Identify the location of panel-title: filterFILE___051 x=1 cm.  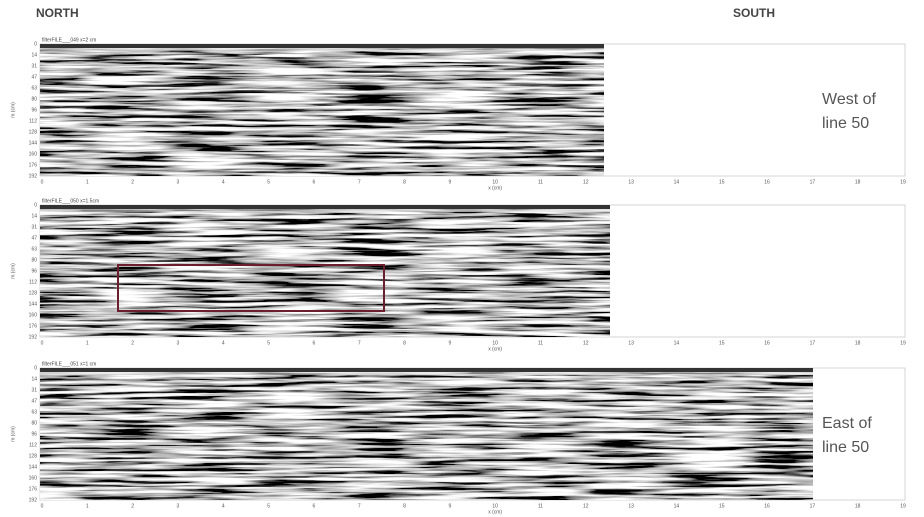
(69, 364).